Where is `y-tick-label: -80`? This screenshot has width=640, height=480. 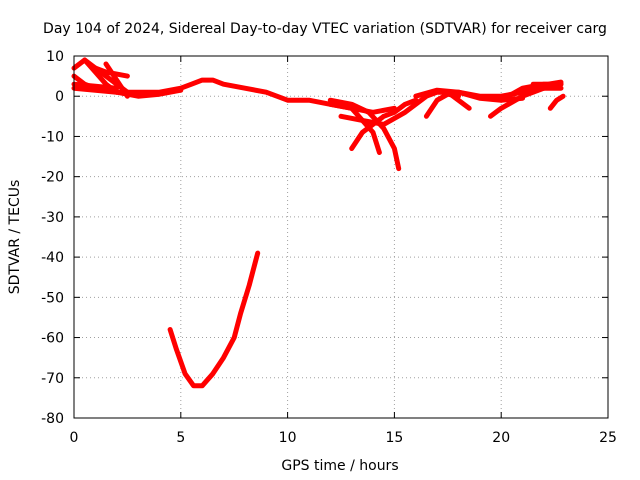 y-tick-label: -80 is located at coordinates (52, 419).